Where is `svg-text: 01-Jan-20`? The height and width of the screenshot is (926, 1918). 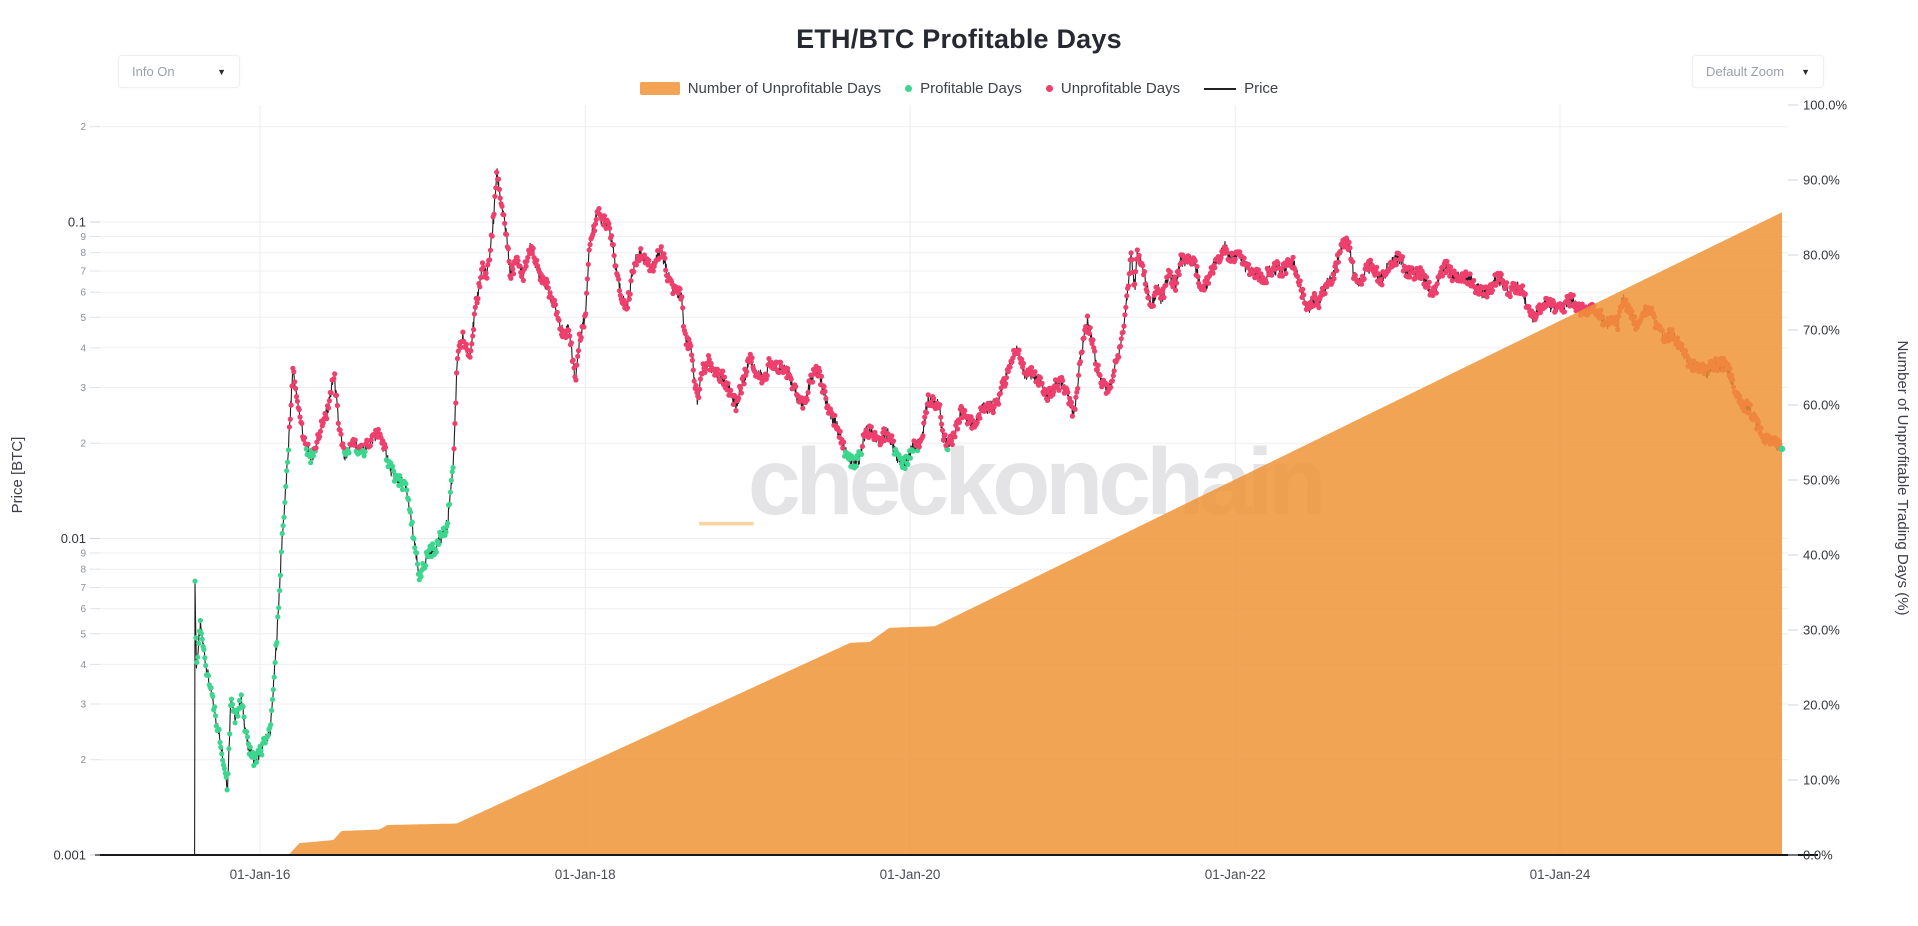
svg-text: 01-Jan-20 is located at coordinates (910, 874).